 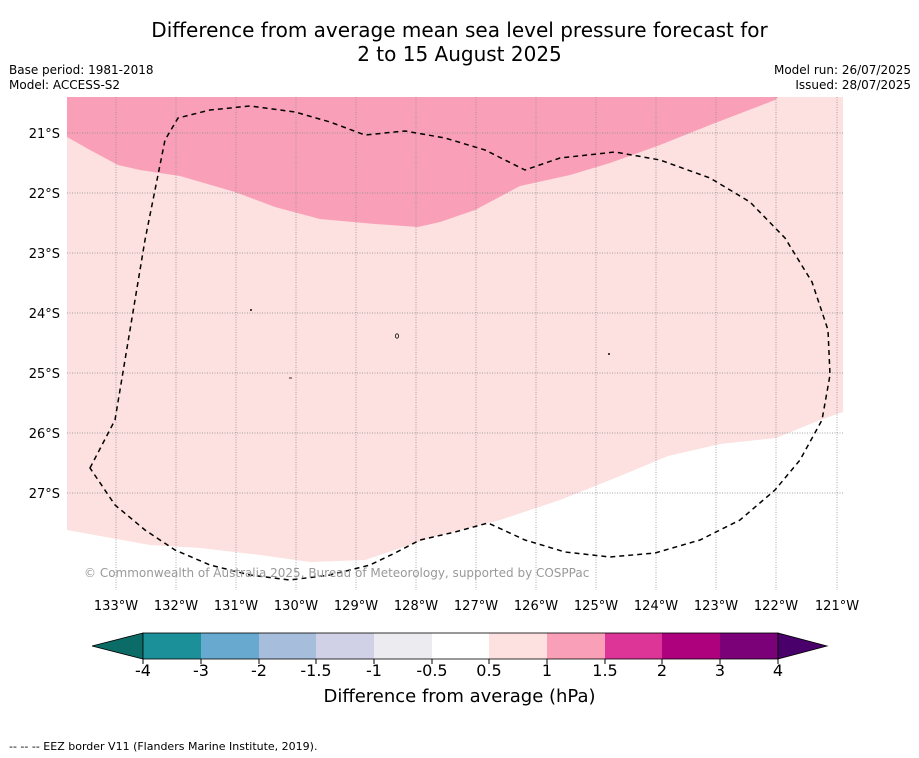 I want to click on colorbar-tick-label: 0.5, so click(x=488, y=670).